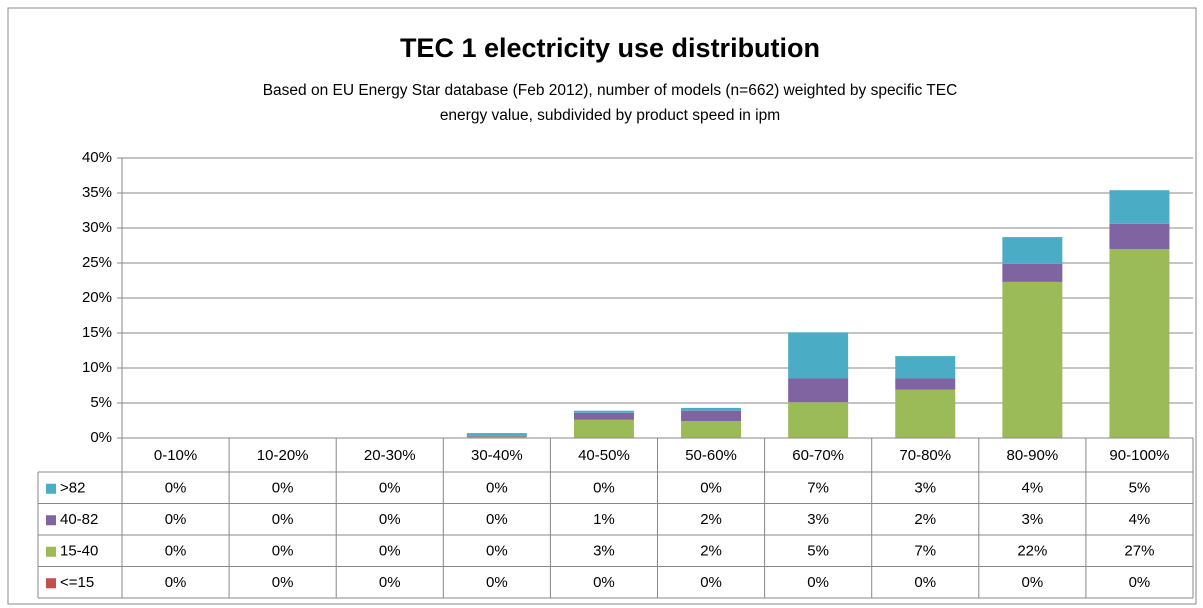 The height and width of the screenshot is (608, 1203). I want to click on x-tick-label: 80-90%, so click(1032, 455).